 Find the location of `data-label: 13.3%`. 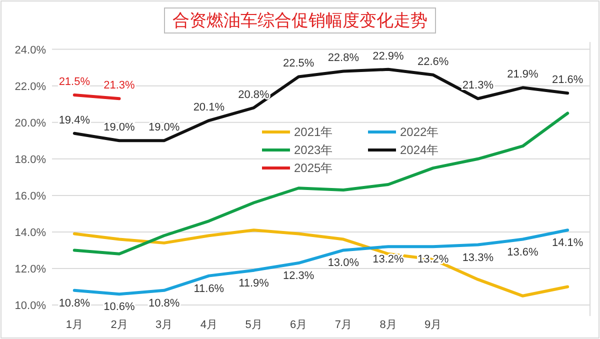

data-label: 13.3% is located at coordinates (478, 258).